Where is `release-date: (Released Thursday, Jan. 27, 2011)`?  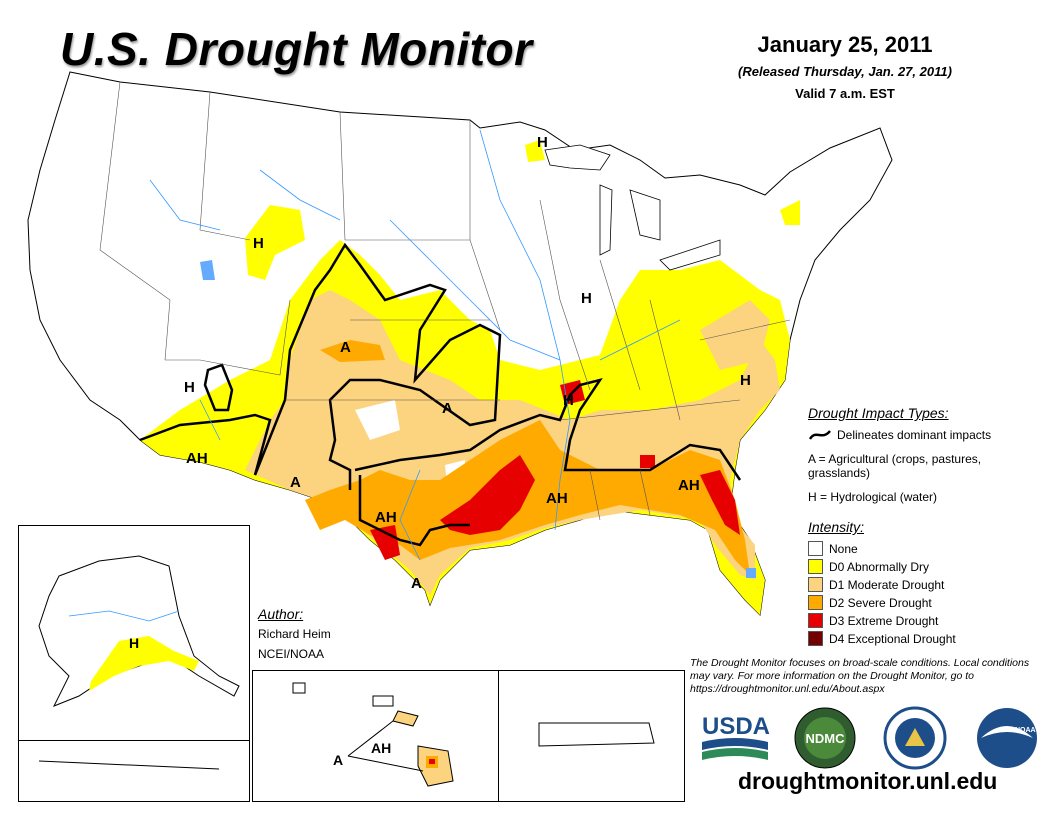
release-date: (Released Thursday, Jan. 27, 2011) is located at coordinates (845, 71).